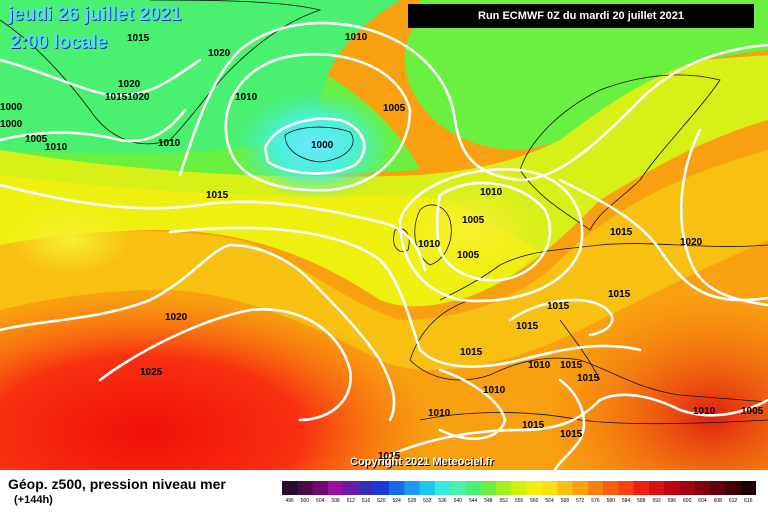  Describe the element at coordinates (724, 217) in the screenshot. I see `isobar-1020-russia` at that location.